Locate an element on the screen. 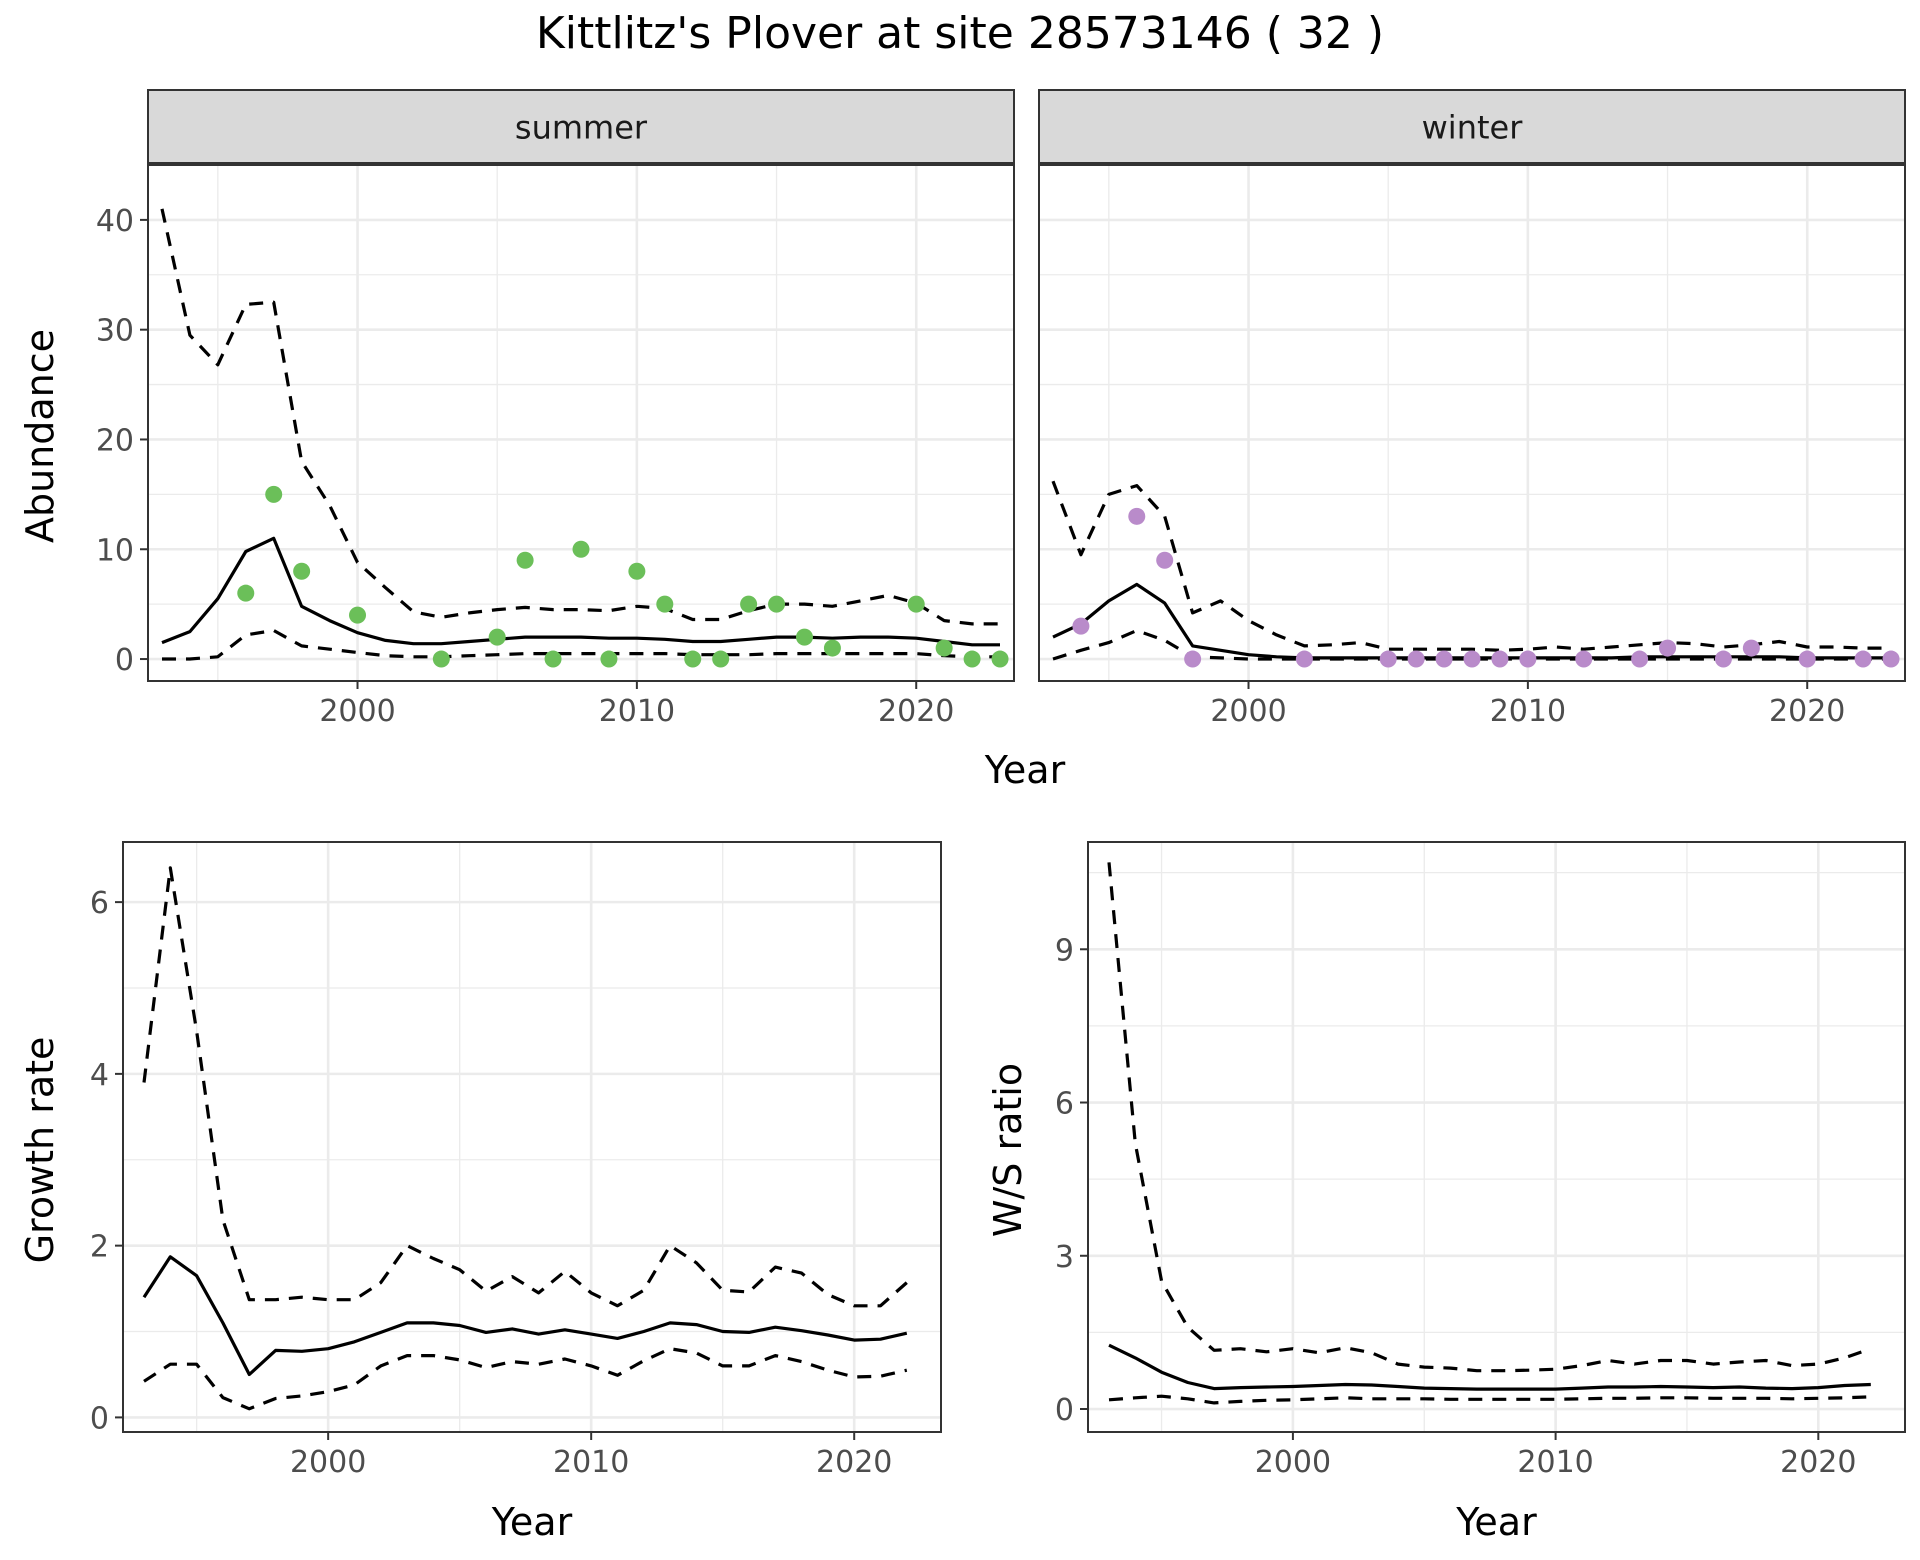 Image resolution: width=1920 pixels, height=1560 pixels. y-tick-label: 20 is located at coordinates (115, 440).